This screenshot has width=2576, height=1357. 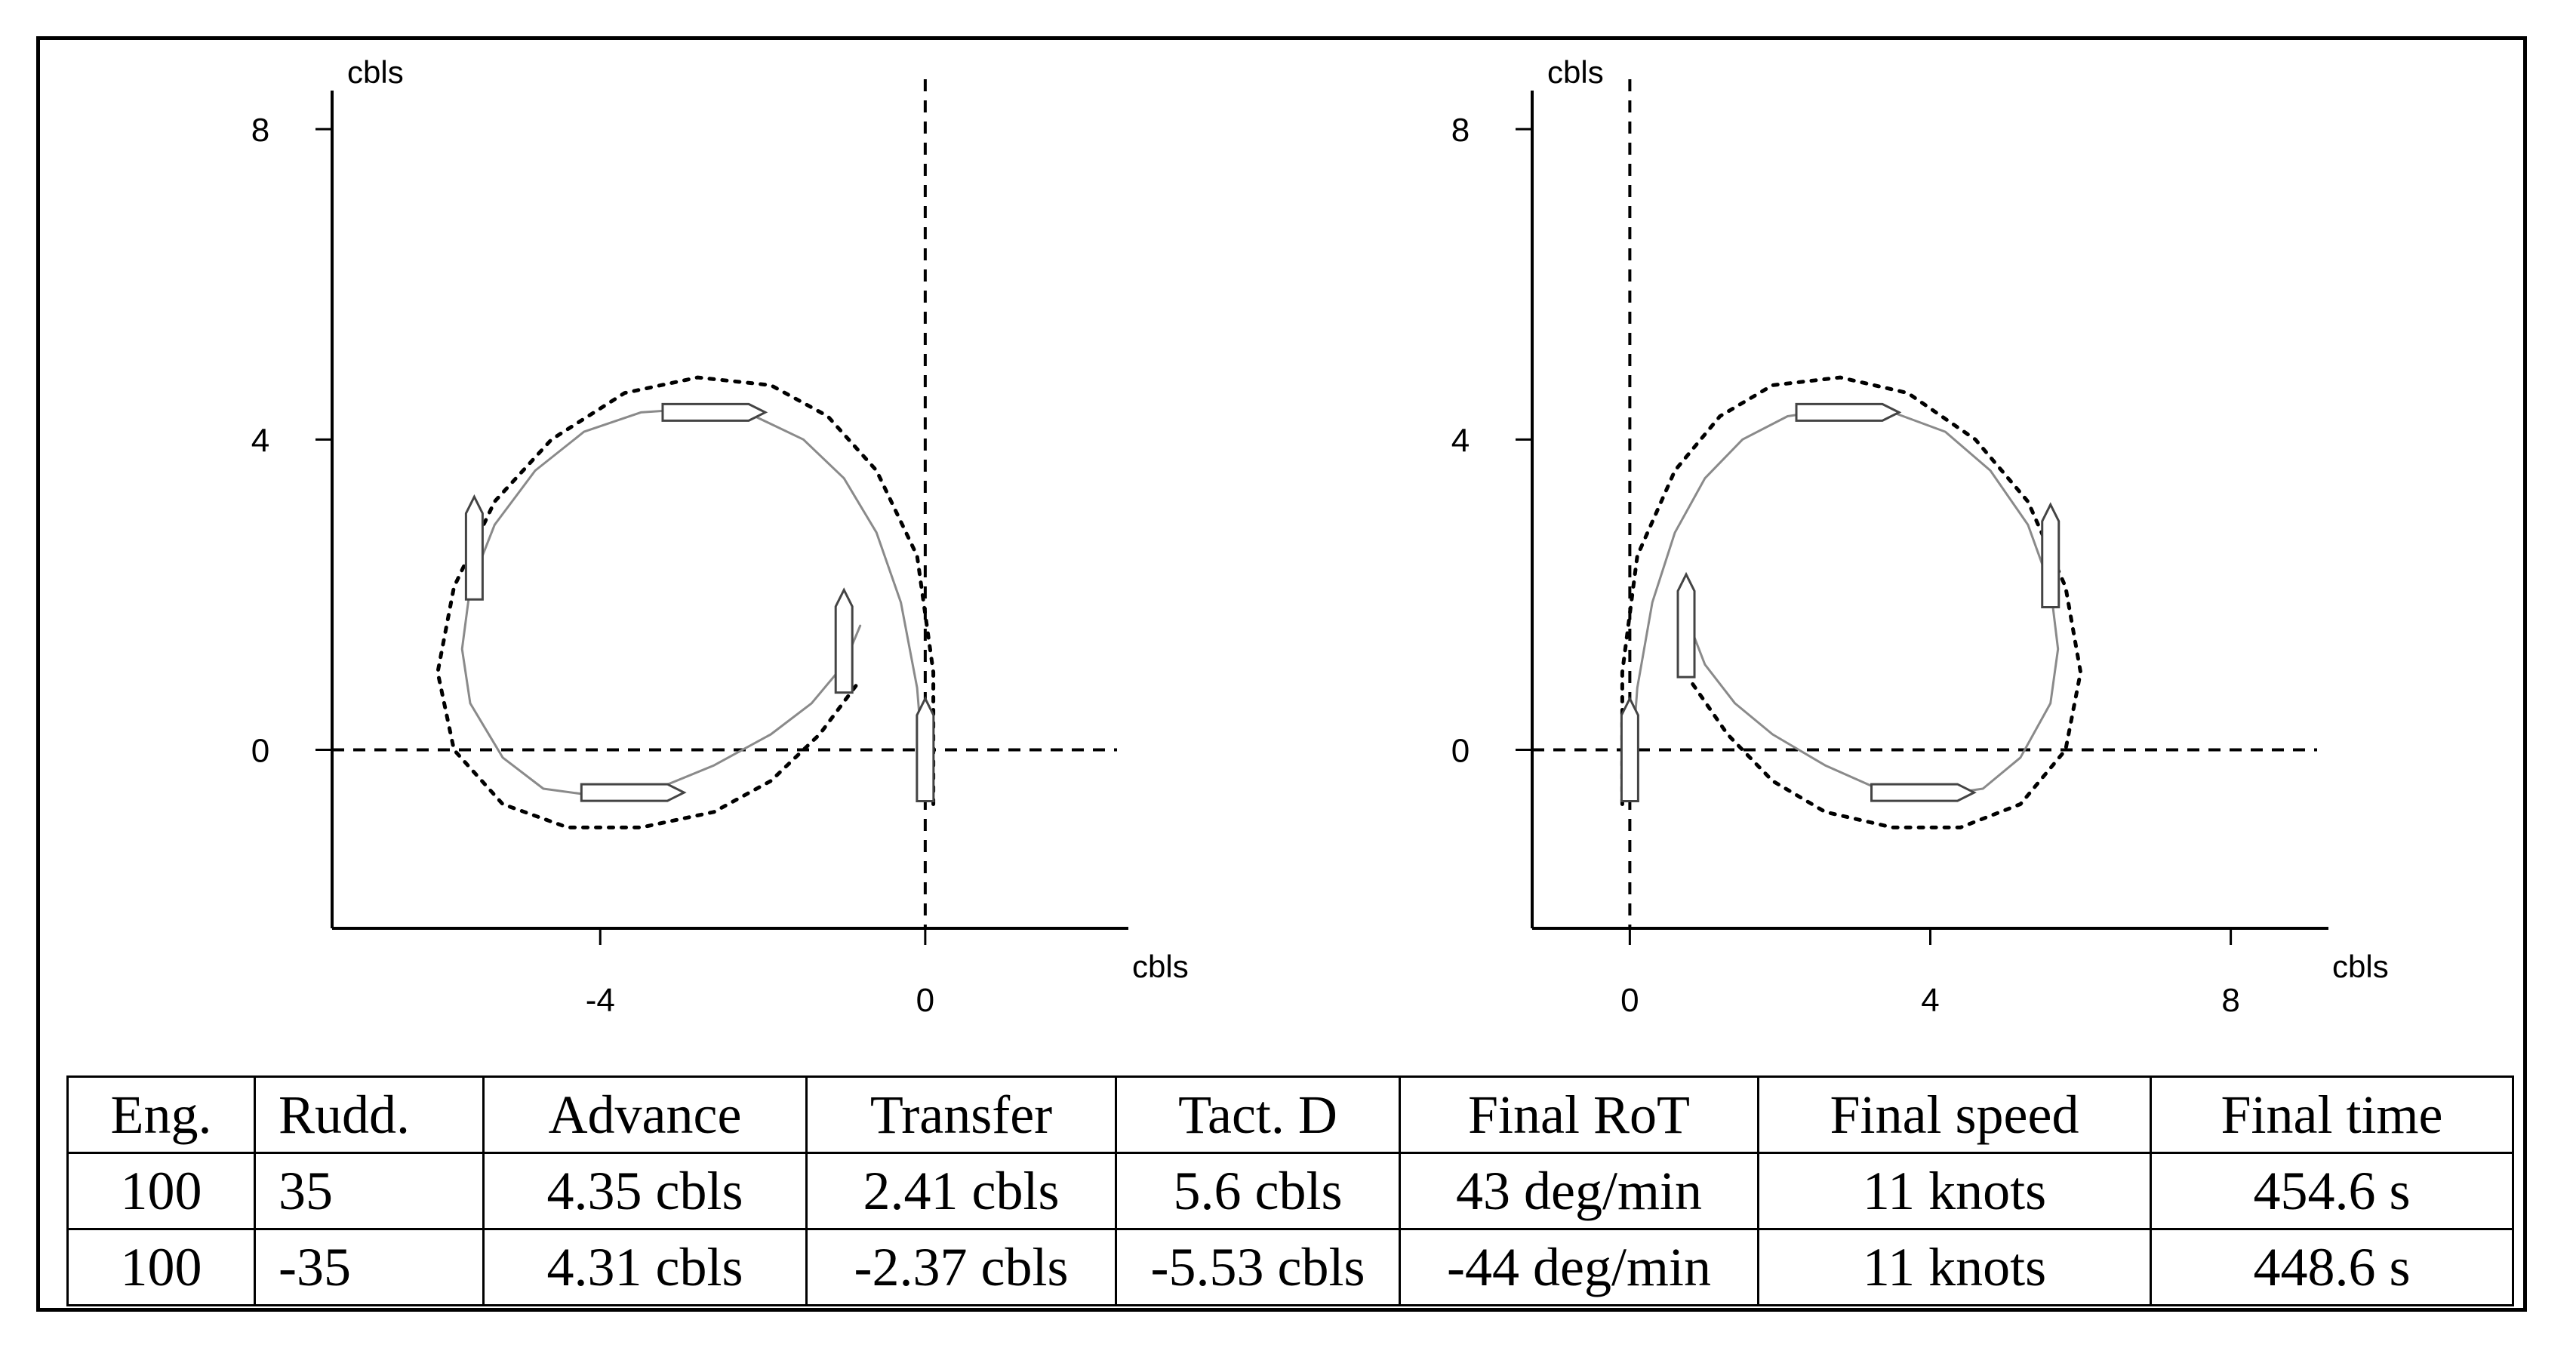 I want to click on right-y-tick-label: 8, so click(x=1460, y=130).